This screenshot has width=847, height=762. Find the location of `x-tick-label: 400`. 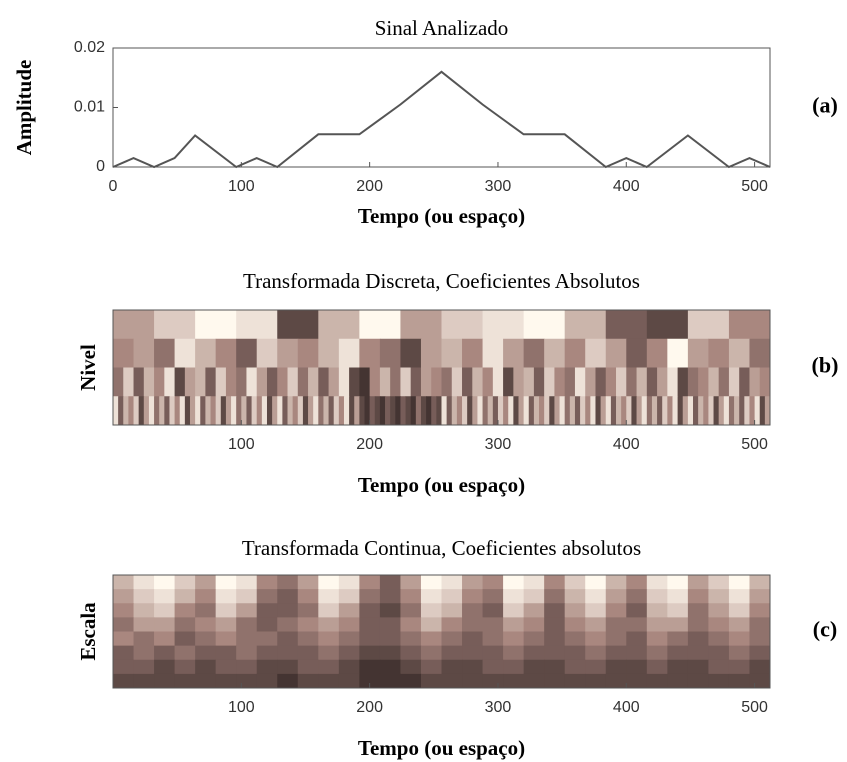

x-tick-label: 400 is located at coordinates (626, 186).